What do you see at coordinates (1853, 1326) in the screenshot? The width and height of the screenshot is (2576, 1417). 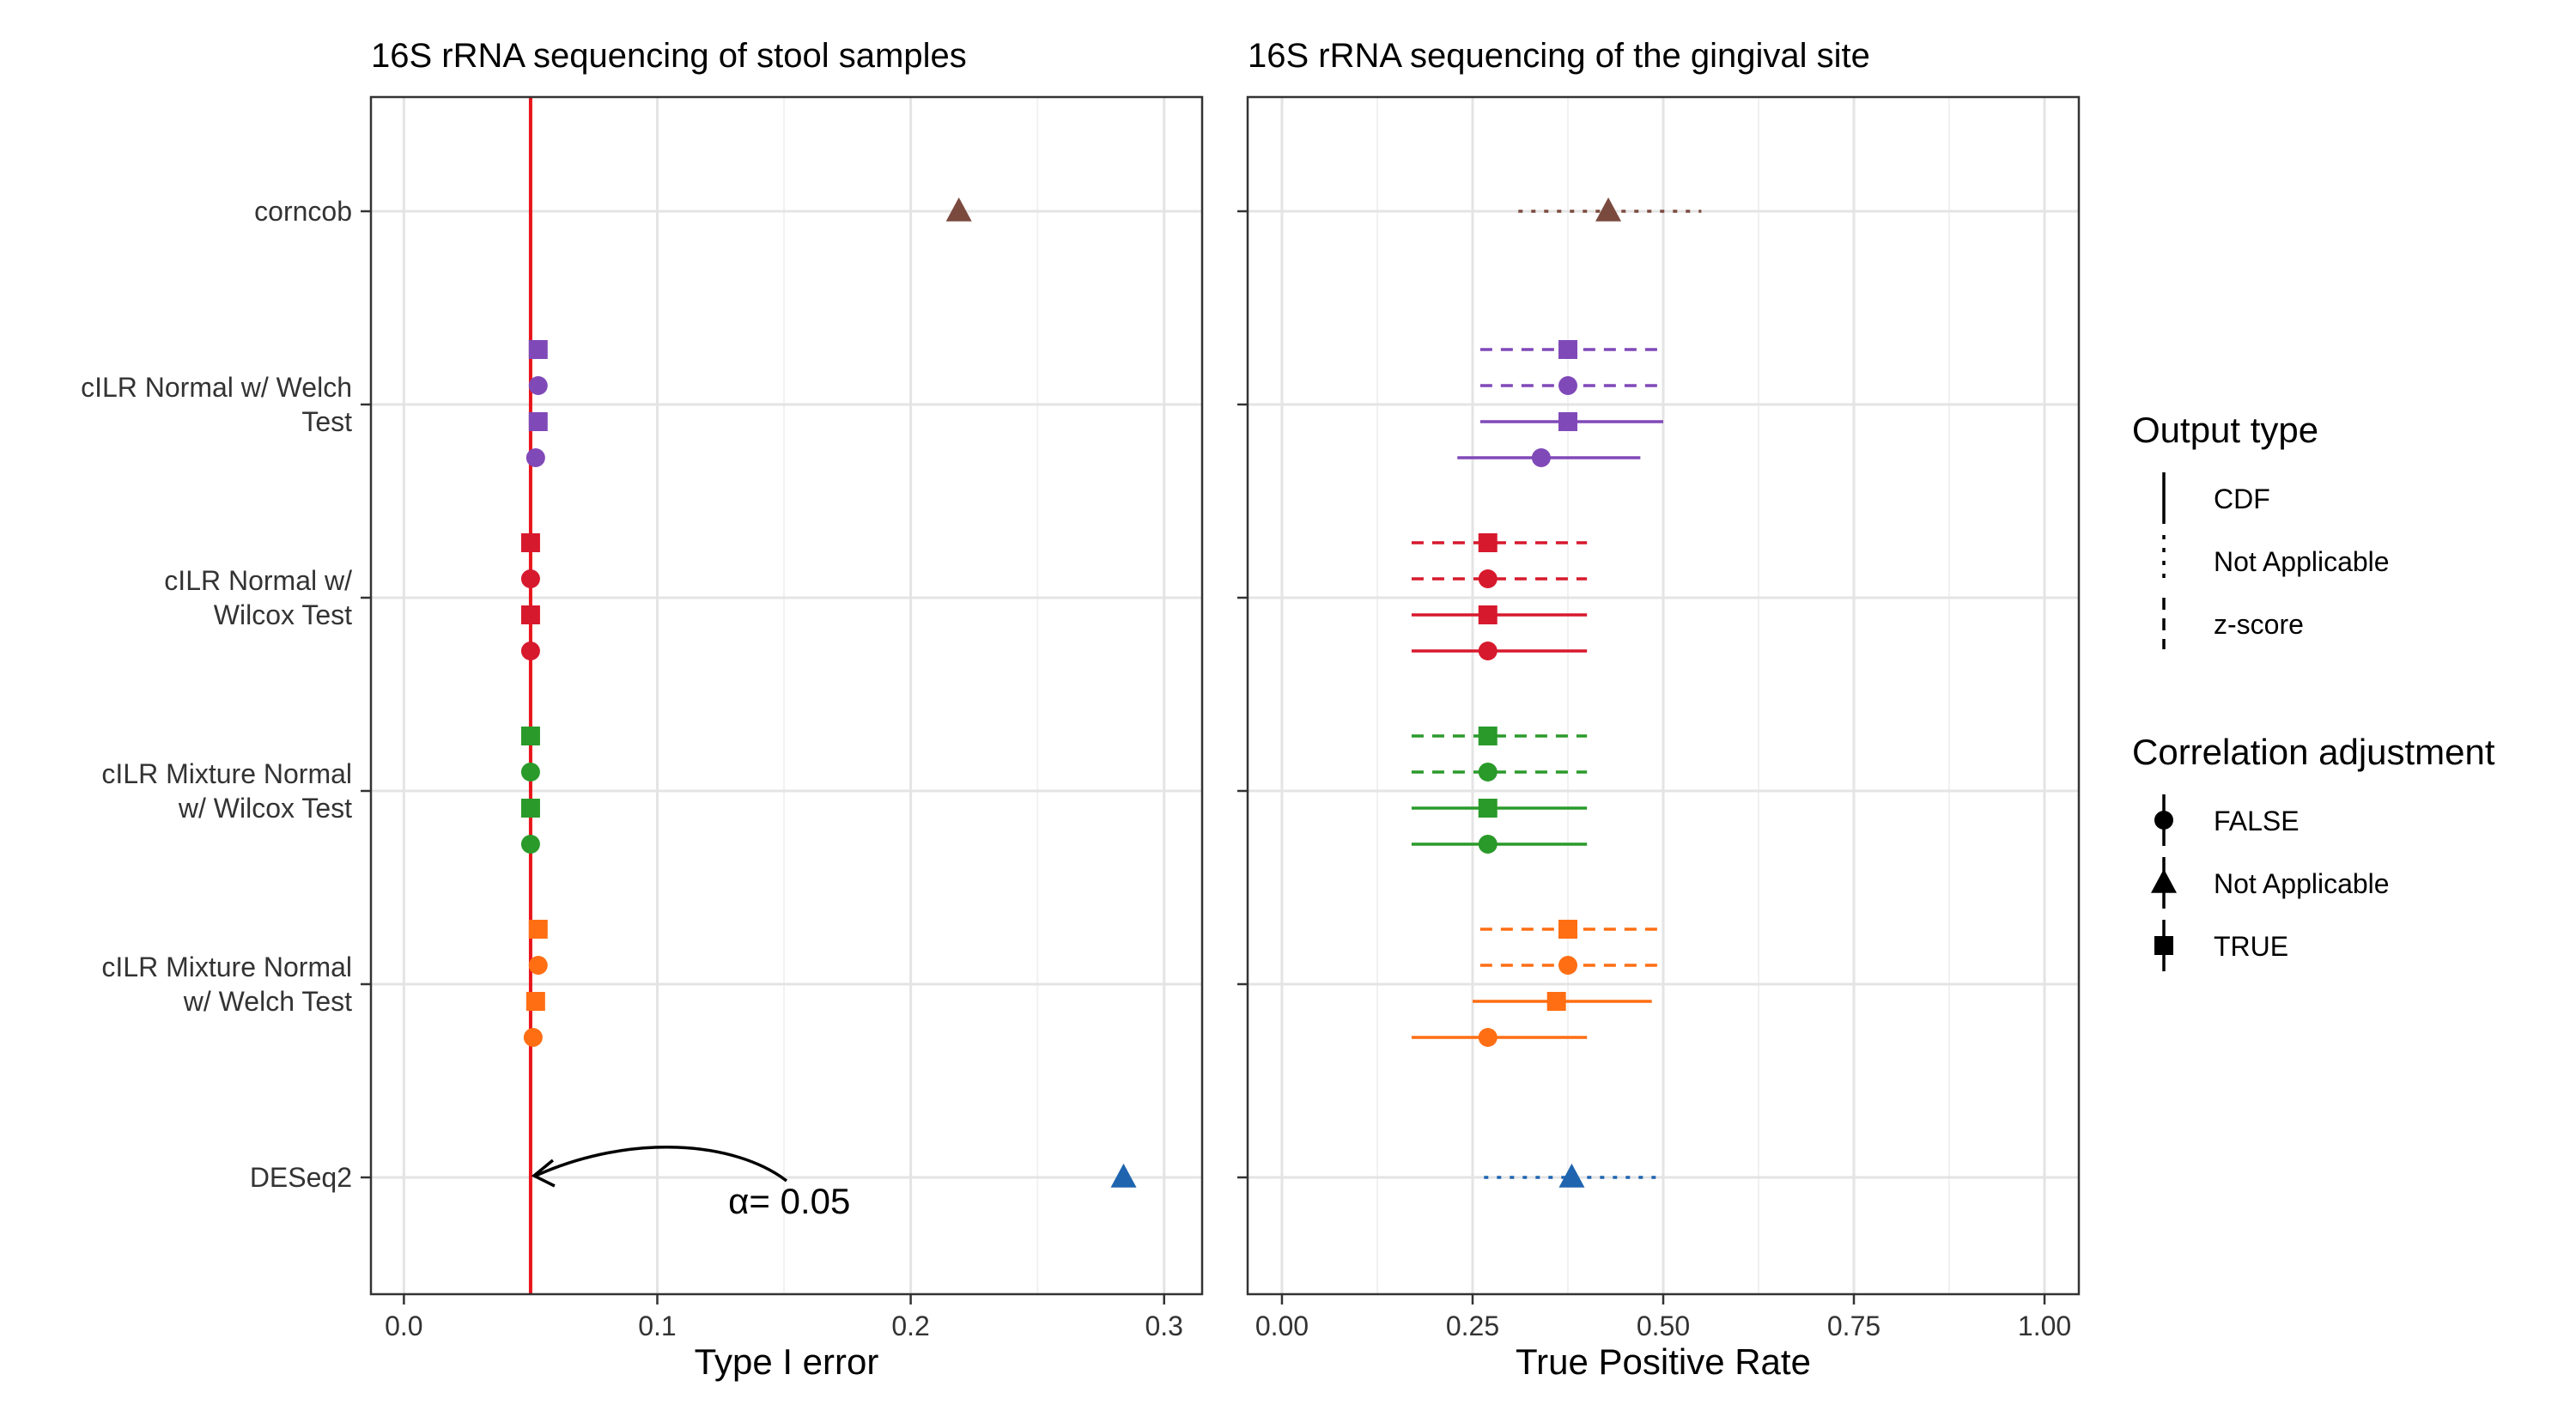 I see `x-tick-label: 0.75` at bounding box center [1853, 1326].